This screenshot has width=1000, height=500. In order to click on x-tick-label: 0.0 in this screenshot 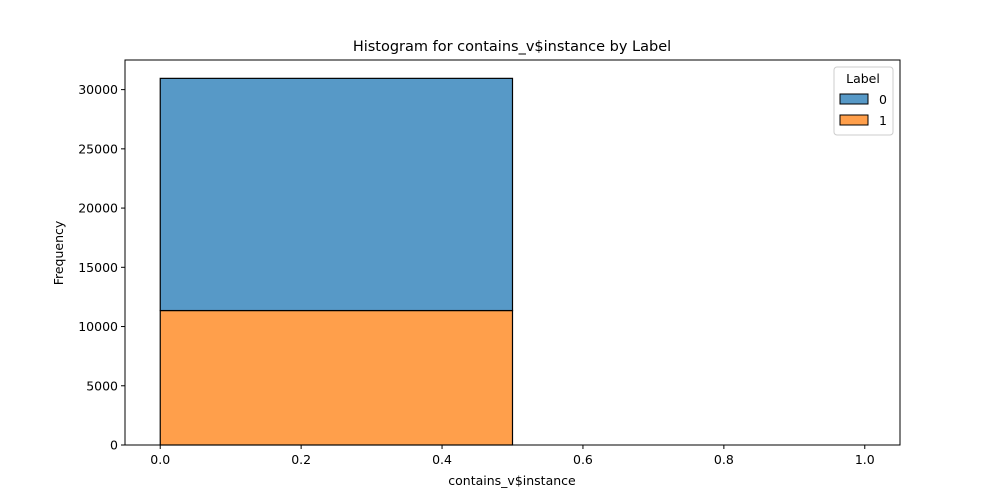, I will do `click(160, 459)`.